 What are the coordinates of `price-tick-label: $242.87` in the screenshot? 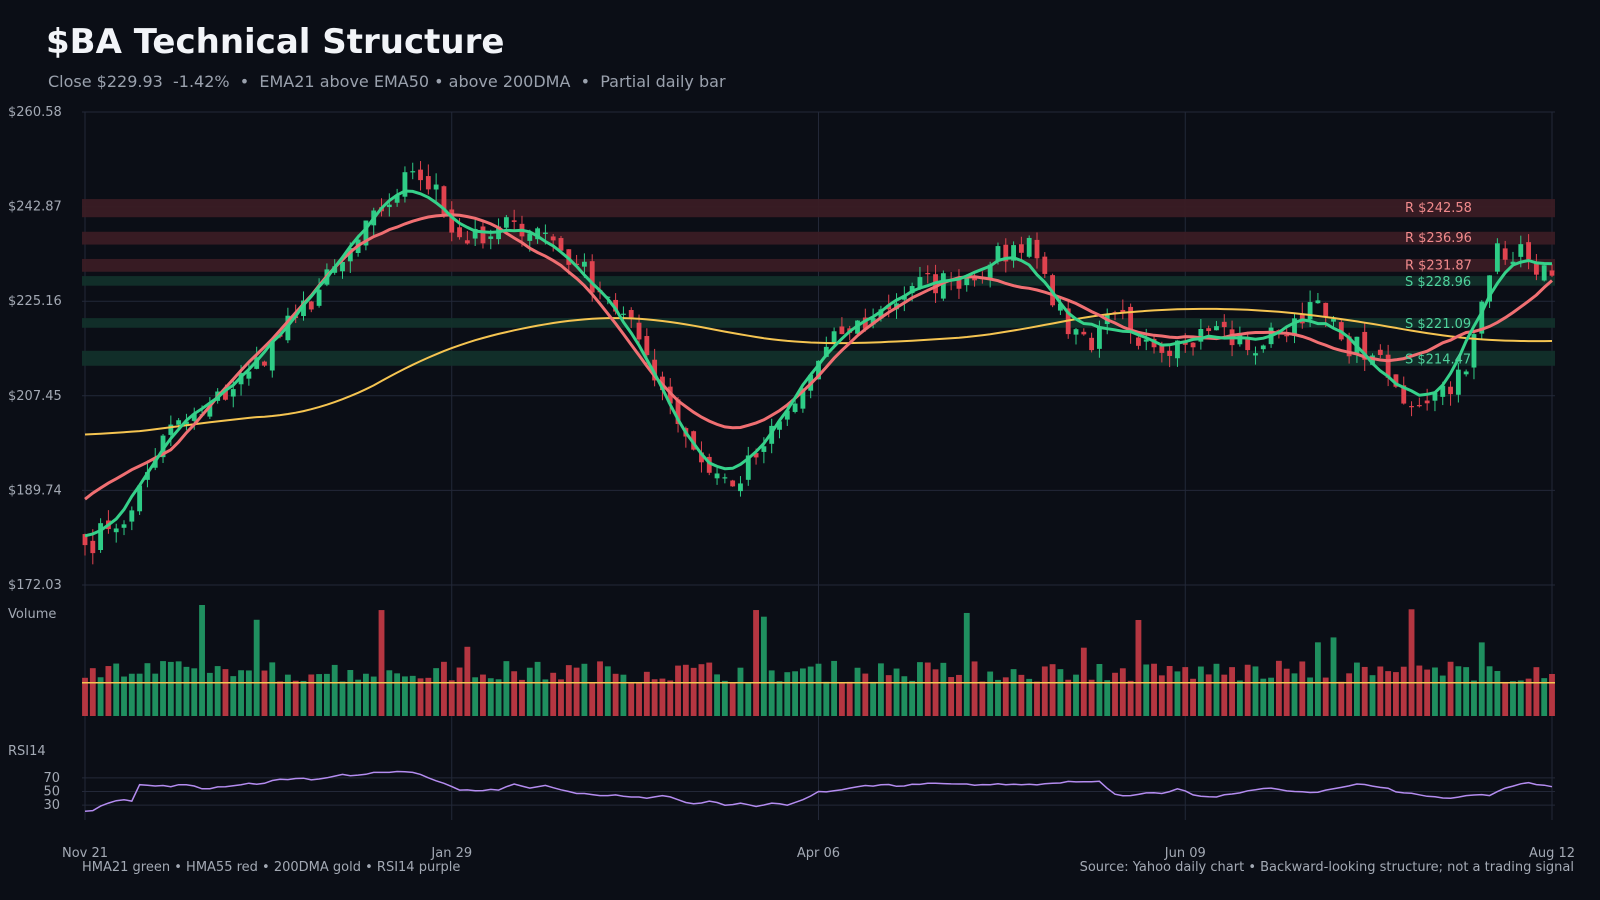 It's located at (35, 207).